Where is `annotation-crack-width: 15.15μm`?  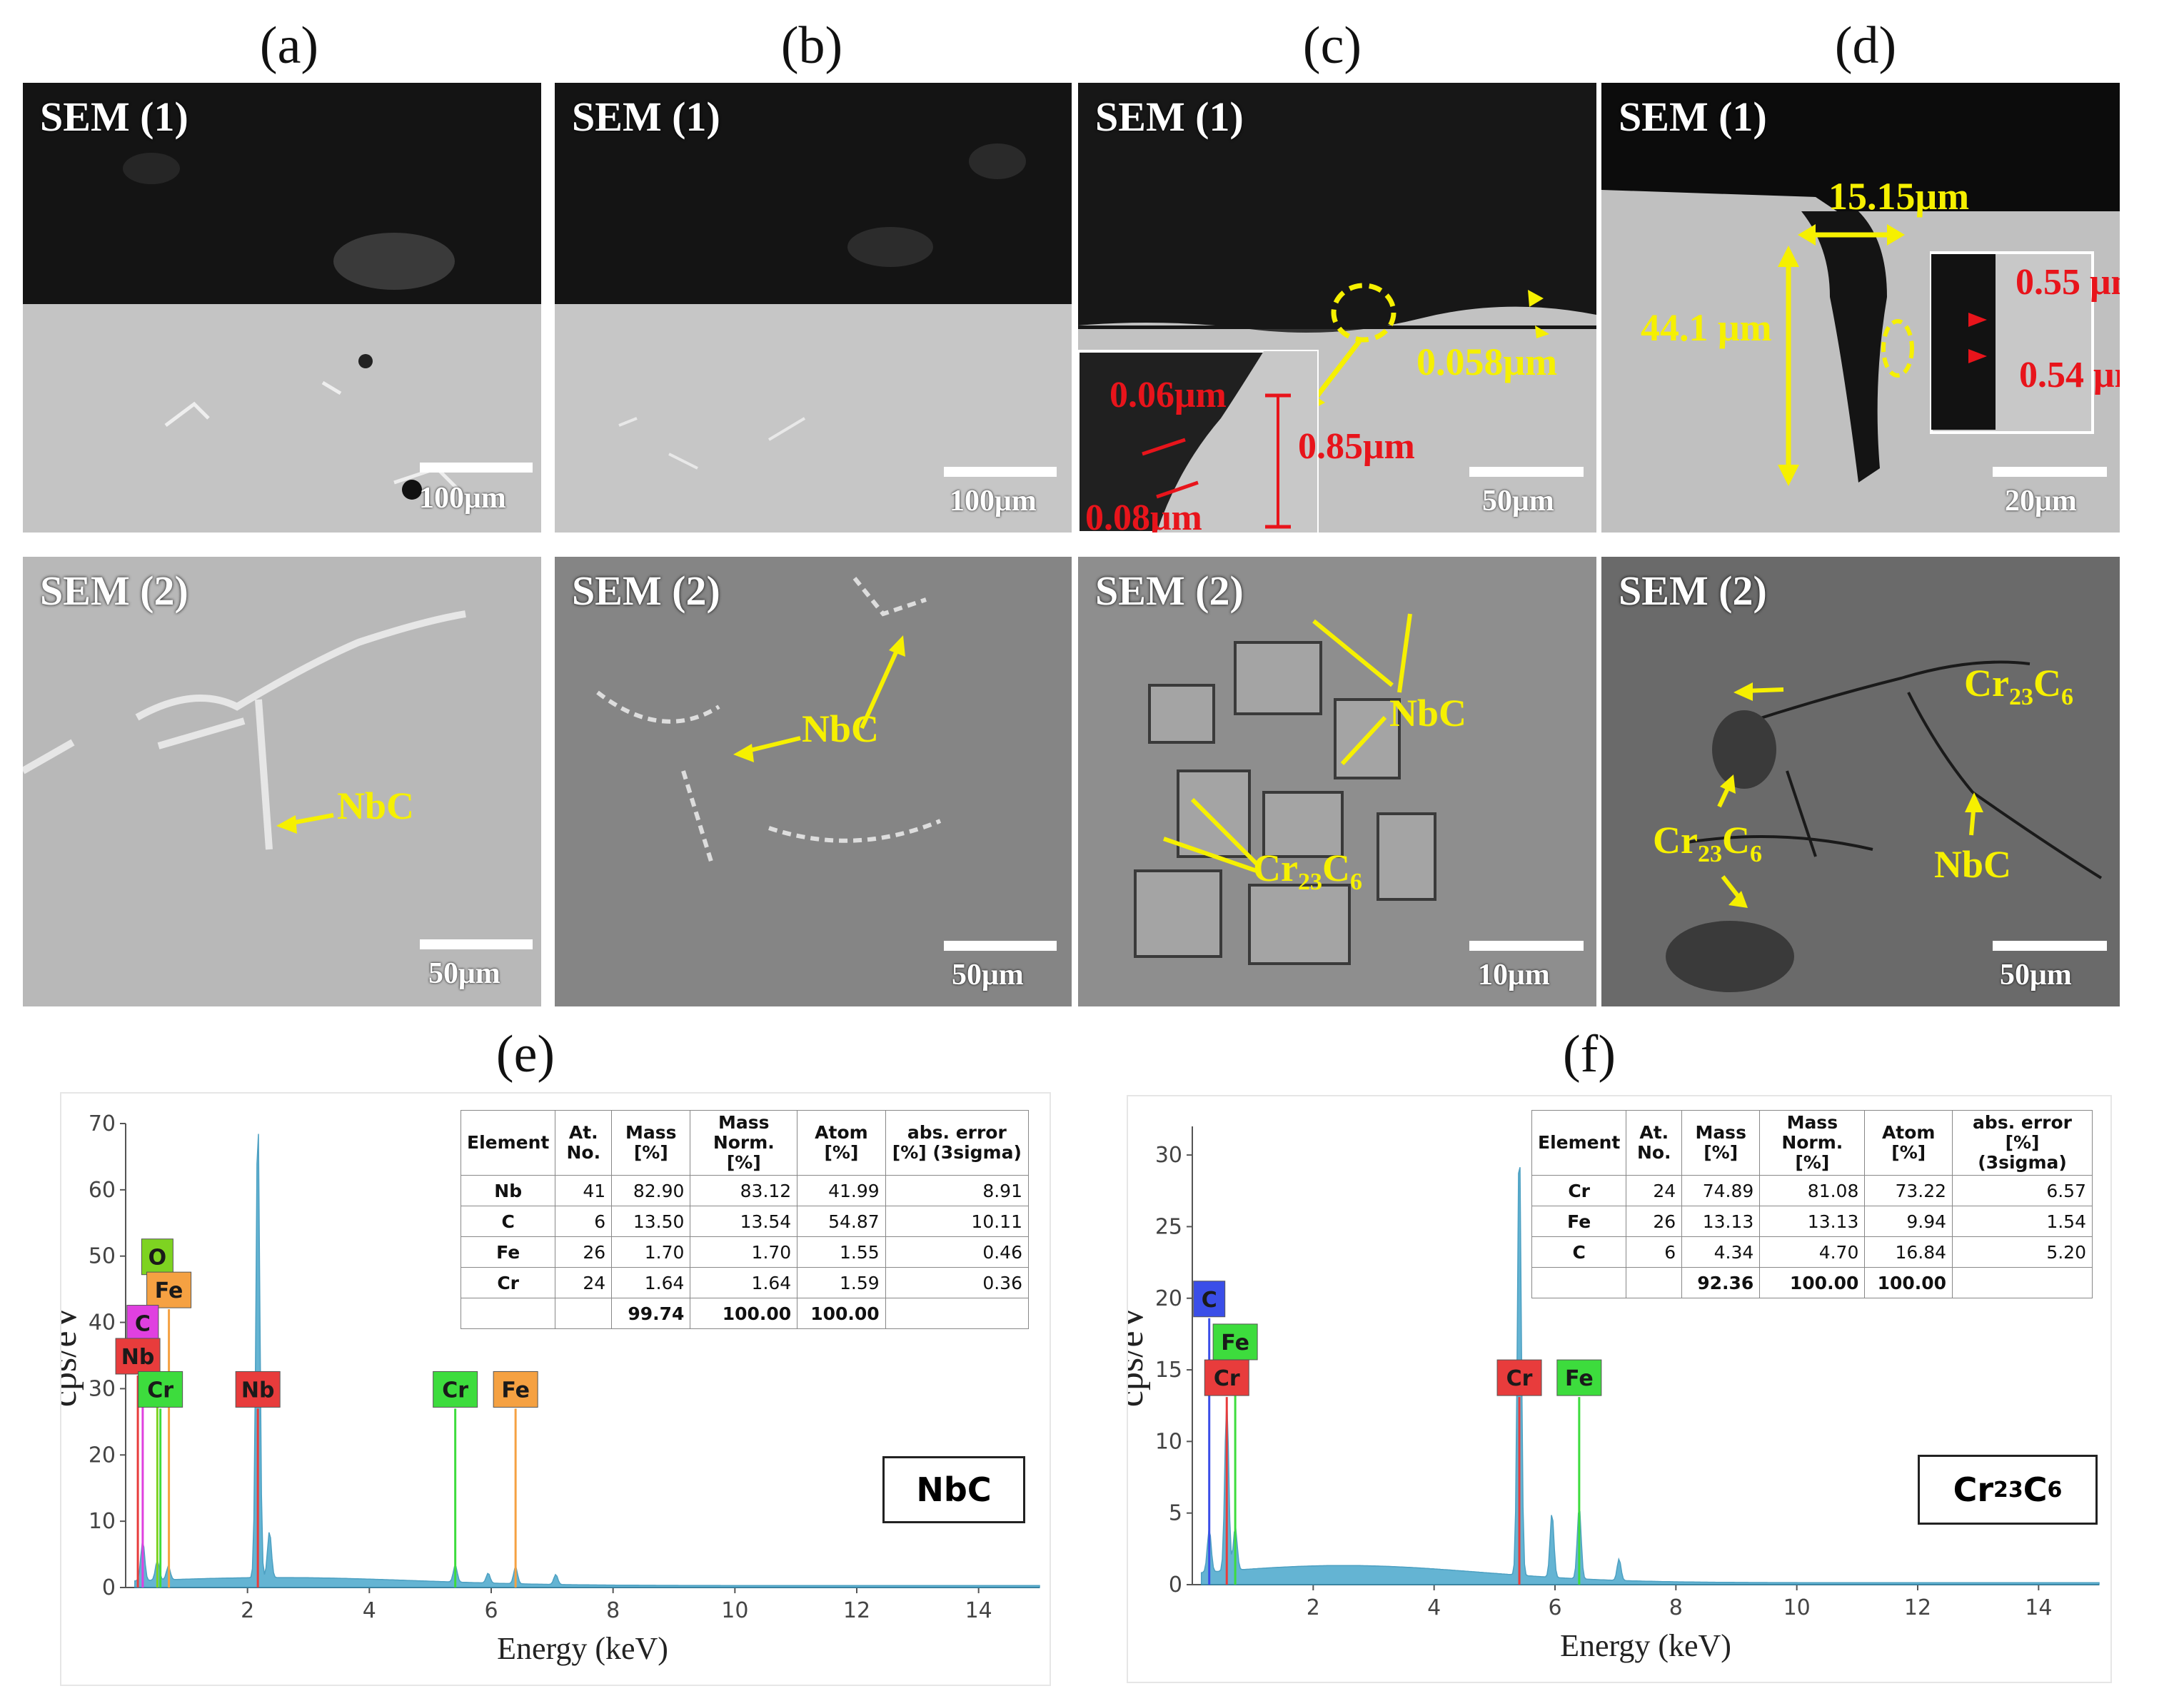 annotation-crack-width: 15.15μm is located at coordinates (1899, 197).